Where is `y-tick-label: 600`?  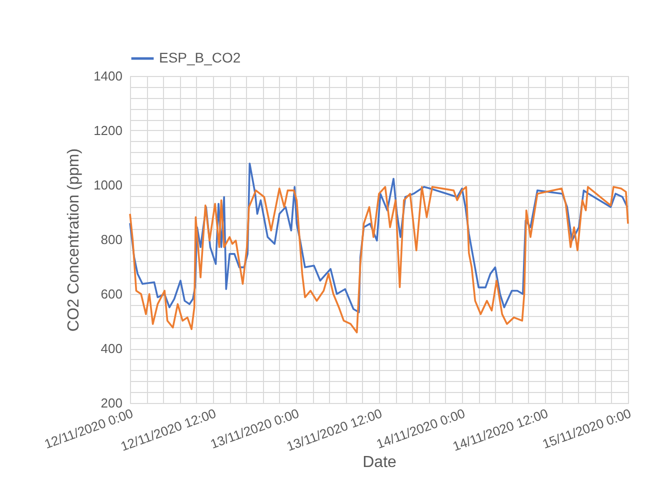 y-tick-label: 600 is located at coordinates (111, 294).